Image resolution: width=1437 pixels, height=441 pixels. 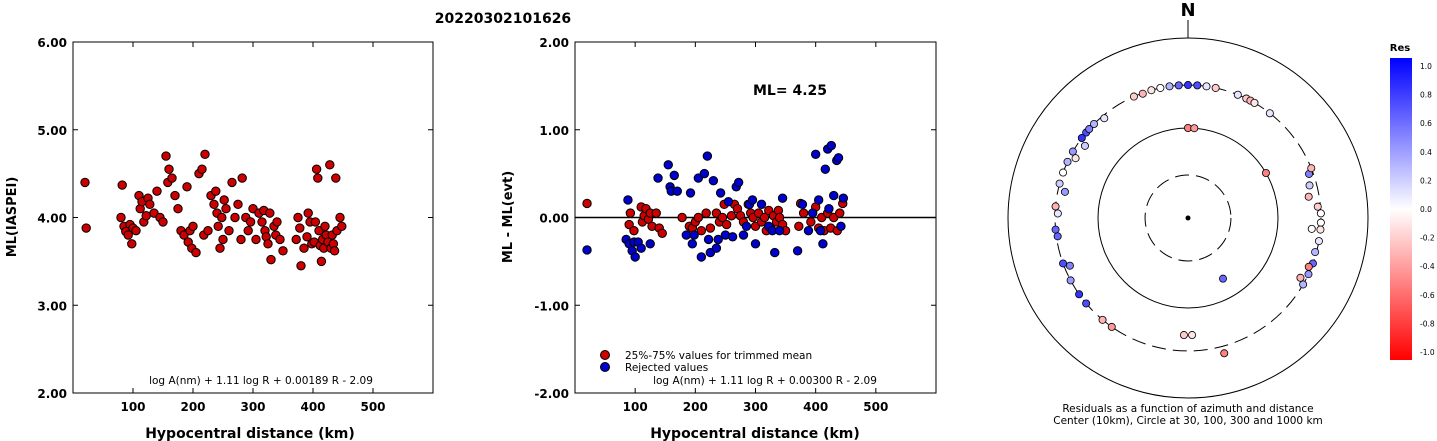 What do you see at coordinates (312, 407) in the screenshot?
I see `x-tick-label: 400` at bounding box center [312, 407].